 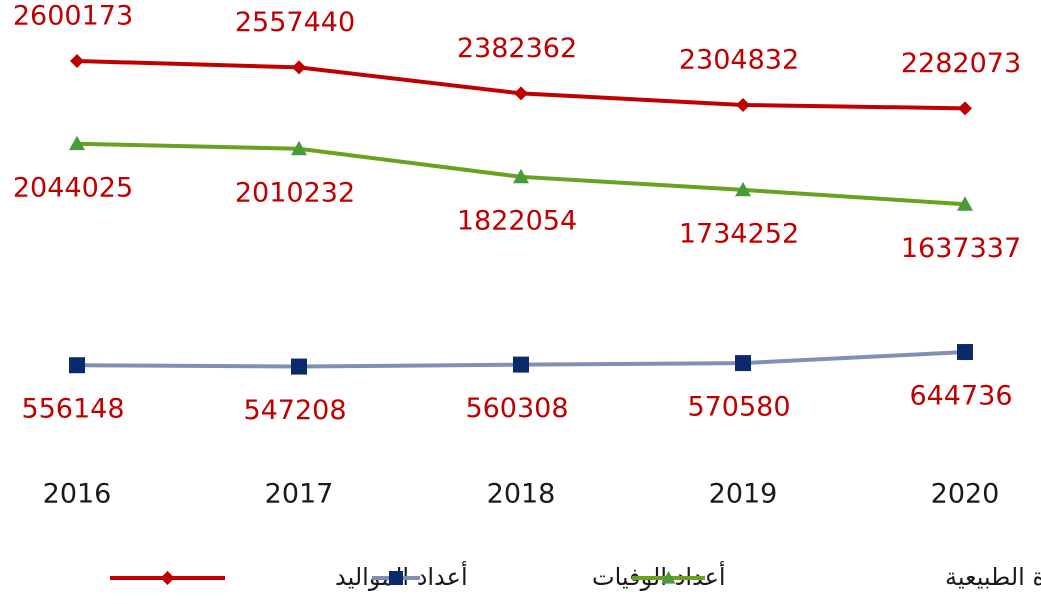 I want to click on x-tick-label: 2019, so click(x=743, y=494).